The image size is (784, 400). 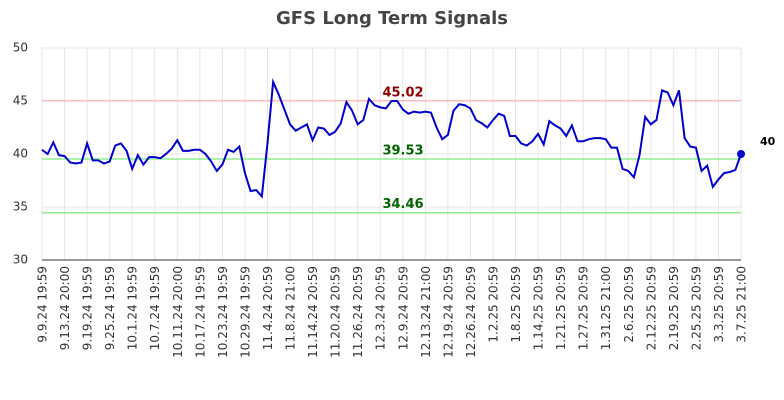 I want to click on x-tick-label: 1.31.25 21:00, so click(x=606, y=308).